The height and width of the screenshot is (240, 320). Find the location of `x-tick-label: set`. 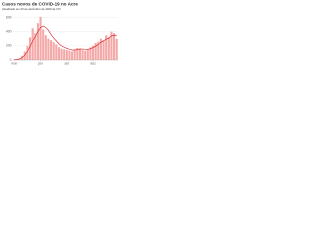

x-tick-label: set is located at coordinates (67, 63).